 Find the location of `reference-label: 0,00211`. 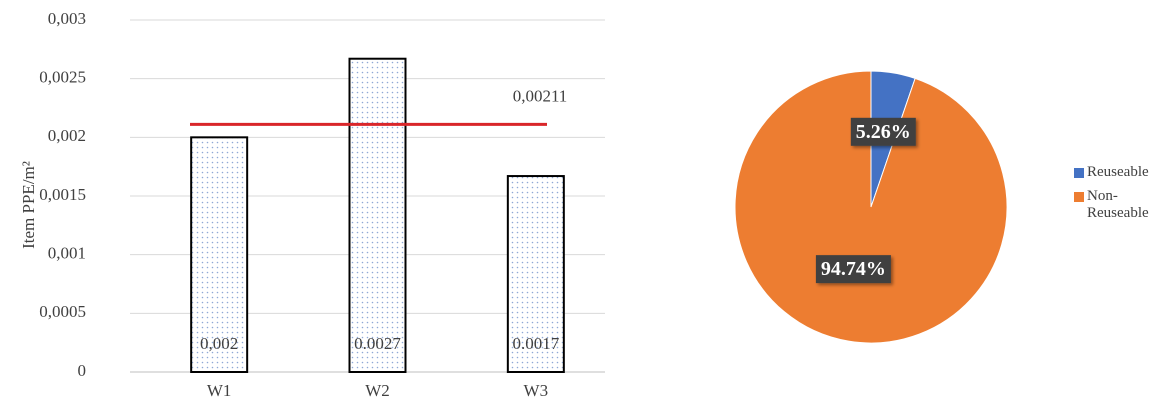

reference-label: 0,00211 is located at coordinates (540, 95).